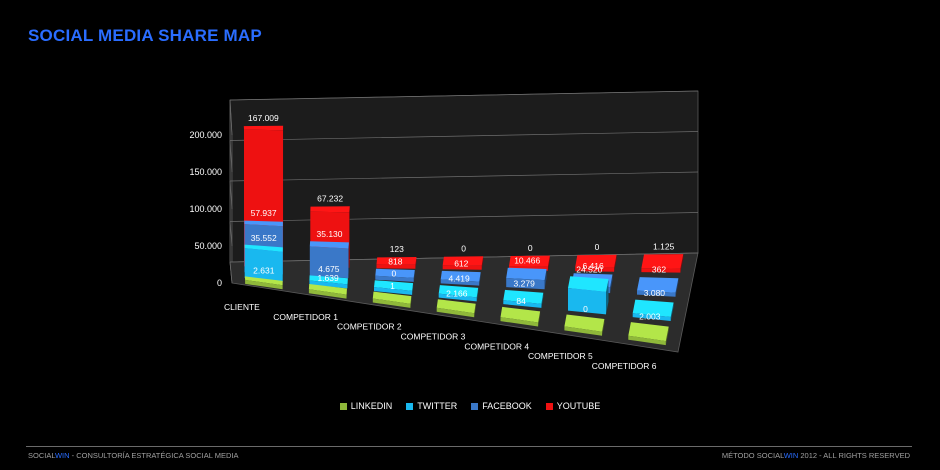 The height and width of the screenshot is (470, 940). What do you see at coordinates (343, 406) in the screenshot?
I see `legend-swatch-linkedin` at bounding box center [343, 406].